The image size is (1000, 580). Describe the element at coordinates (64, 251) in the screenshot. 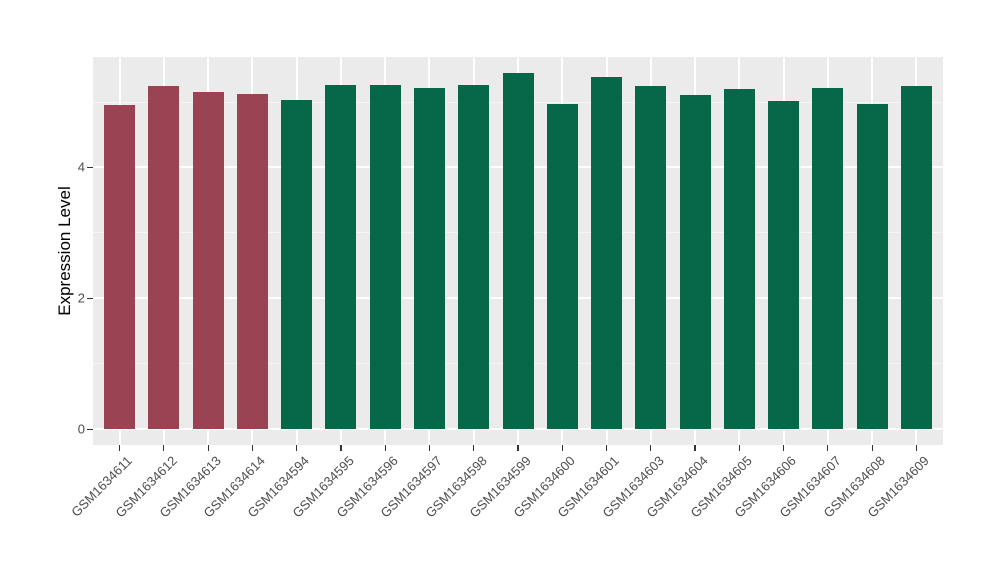

I see `y-axis-title: Expression Level` at that location.